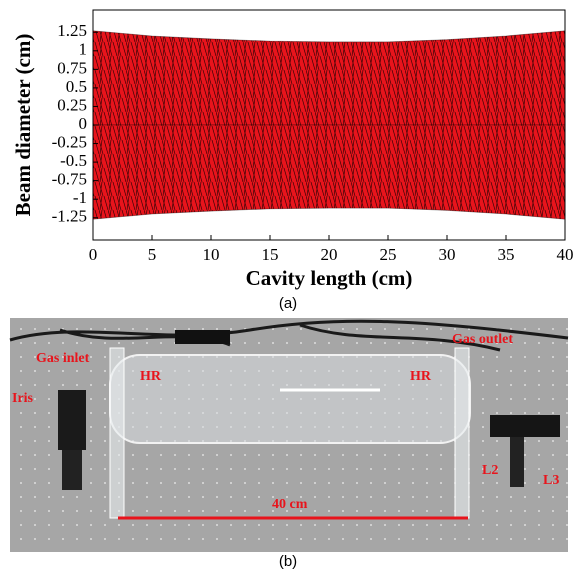 The width and height of the screenshot is (576, 575). I want to click on y-tick-label: -1.25, so click(69, 216).